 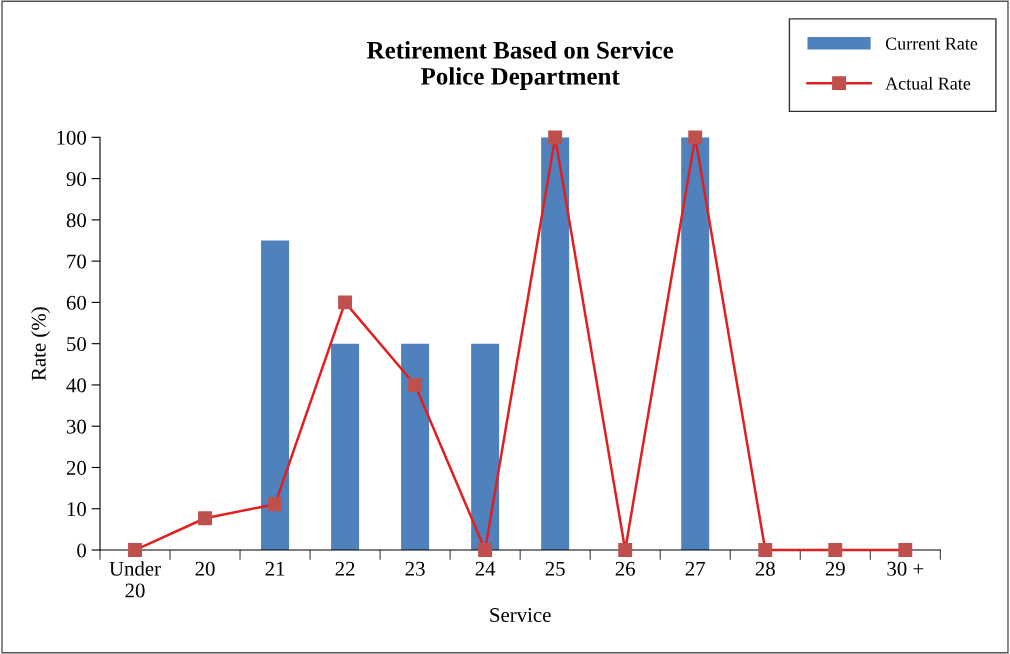 I want to click on x-tick-label: 27, so click(x=695, y=568).